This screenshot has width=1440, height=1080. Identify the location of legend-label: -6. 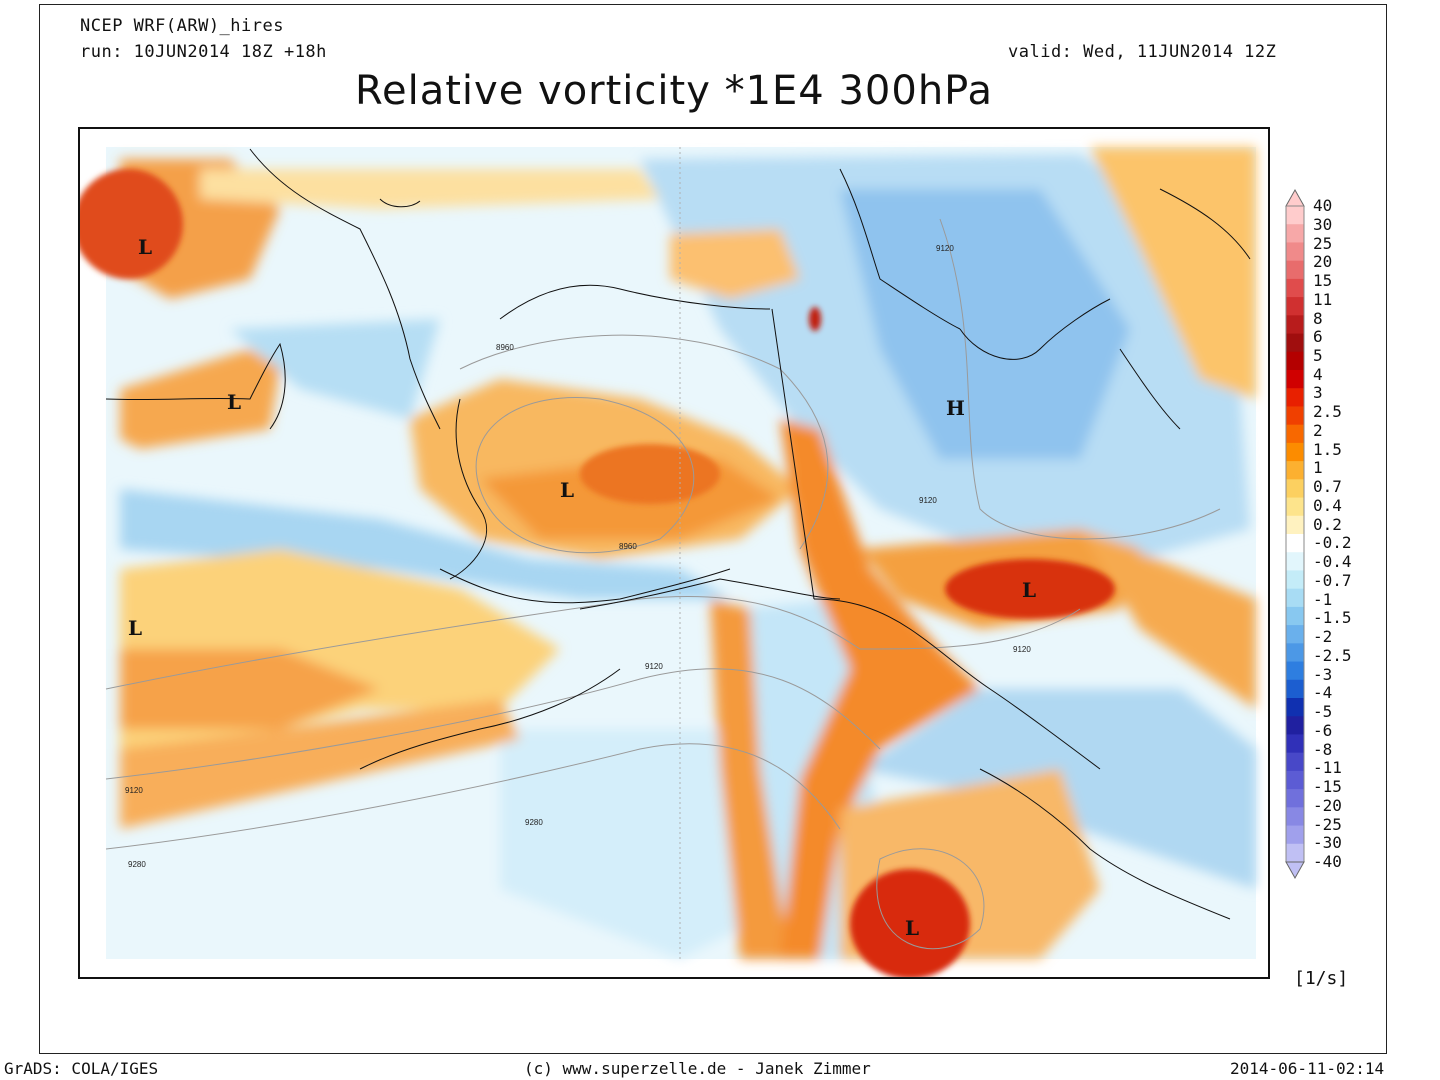
(1323, 730).